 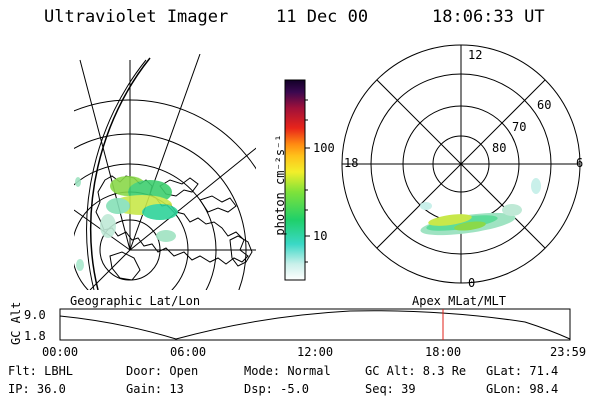 I want to click on colorbar-tick-100: 100, so click(x=324, y=148).